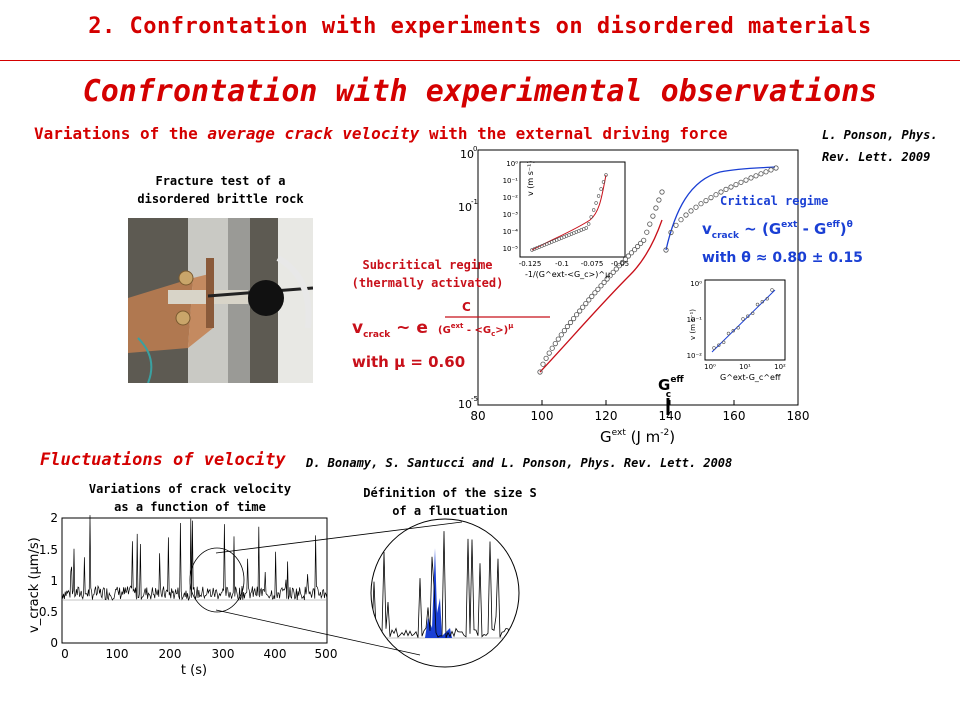 The image size is (960, 720). What do you see at coordinates (880, 146) in the screenshot?
I see `reference-ponson-2009: L. Ponson, Phys. Rev. Lett. 2009` at bounding box center [880, 146].